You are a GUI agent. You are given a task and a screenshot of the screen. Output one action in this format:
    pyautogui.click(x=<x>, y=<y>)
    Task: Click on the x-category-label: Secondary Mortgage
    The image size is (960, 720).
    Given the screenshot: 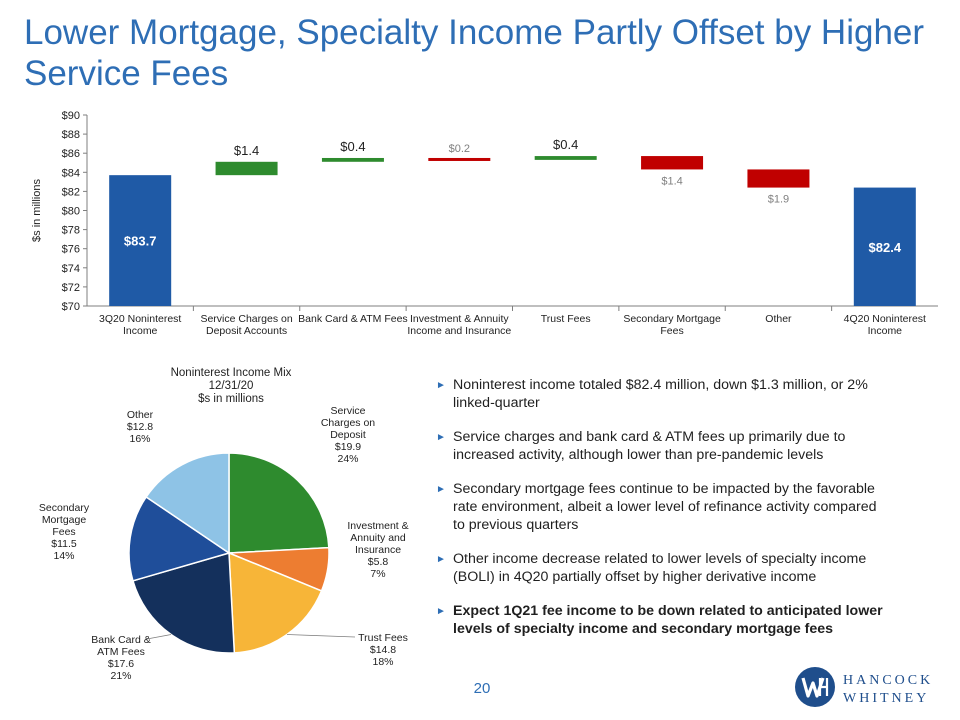 What is the action you would take?
    pyautogui.click(x=672, y=319)
    